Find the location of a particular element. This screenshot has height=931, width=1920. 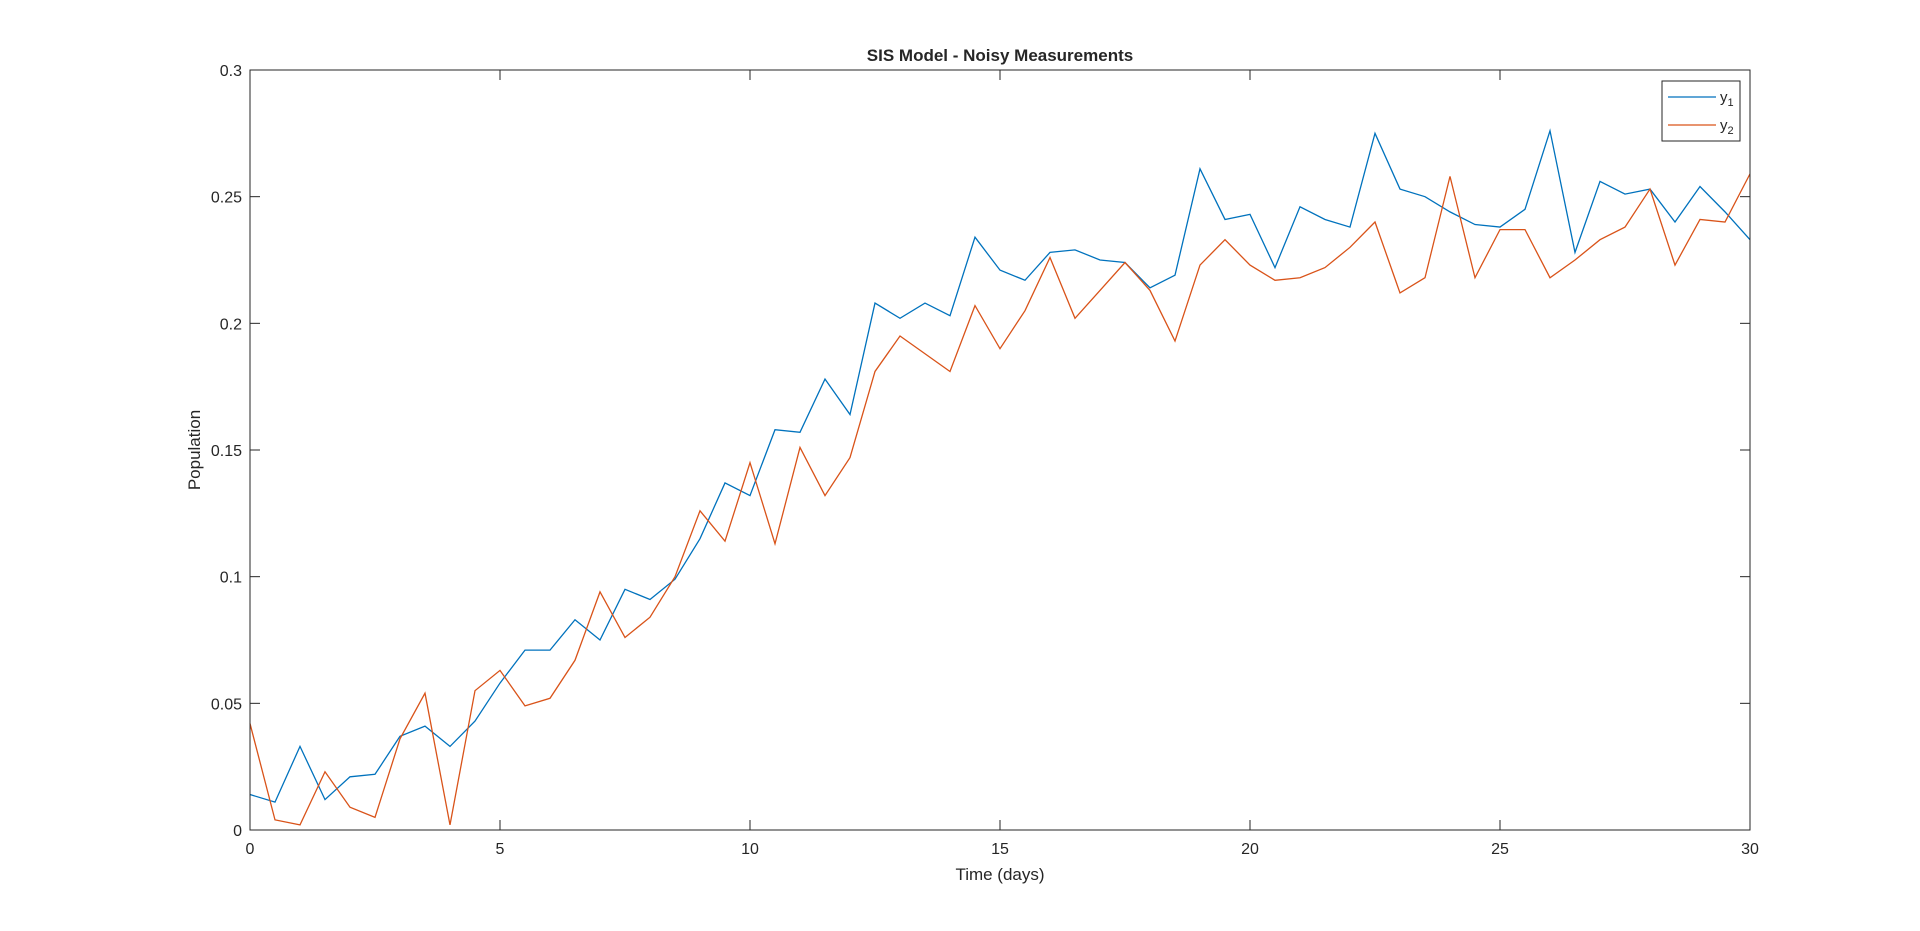

legend-label-y2: y2 is located at coordinates (1727, 127).